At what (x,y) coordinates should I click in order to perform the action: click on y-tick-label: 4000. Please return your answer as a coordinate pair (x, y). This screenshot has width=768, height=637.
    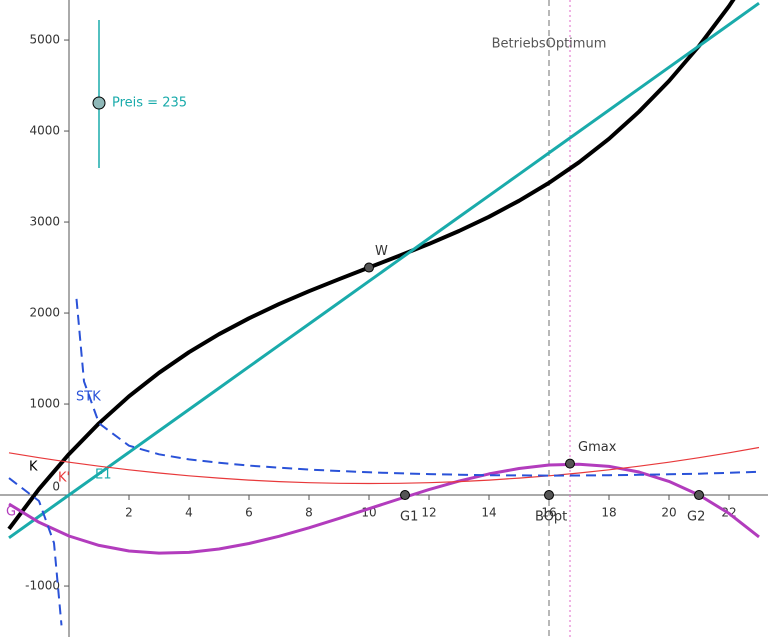
    Looking at the image, I should click on (44, 131).